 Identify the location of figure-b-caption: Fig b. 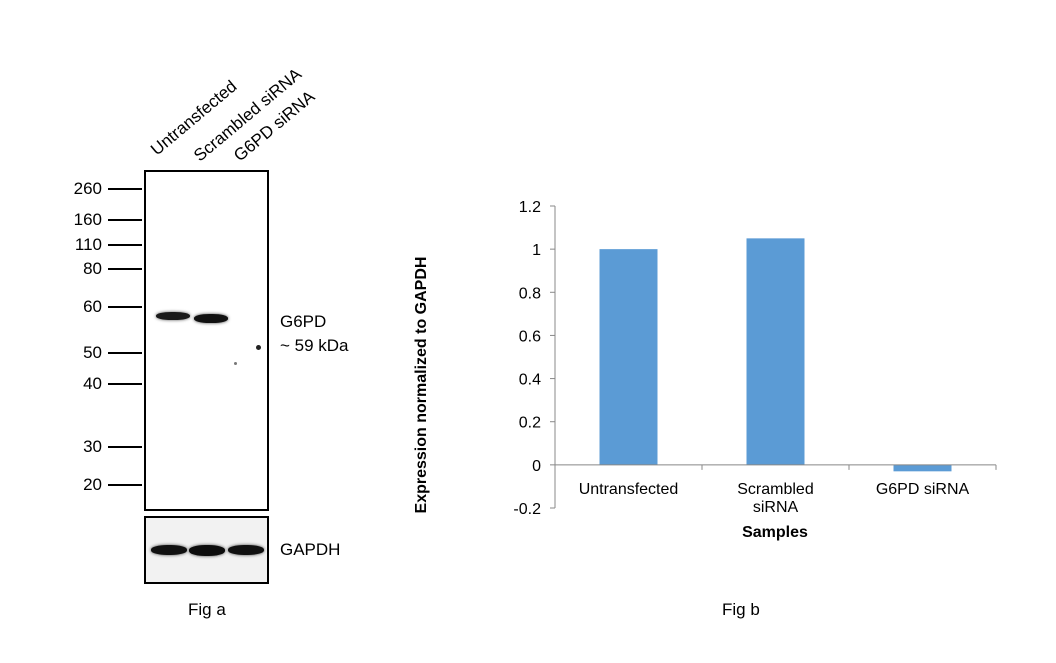
(741, 609).